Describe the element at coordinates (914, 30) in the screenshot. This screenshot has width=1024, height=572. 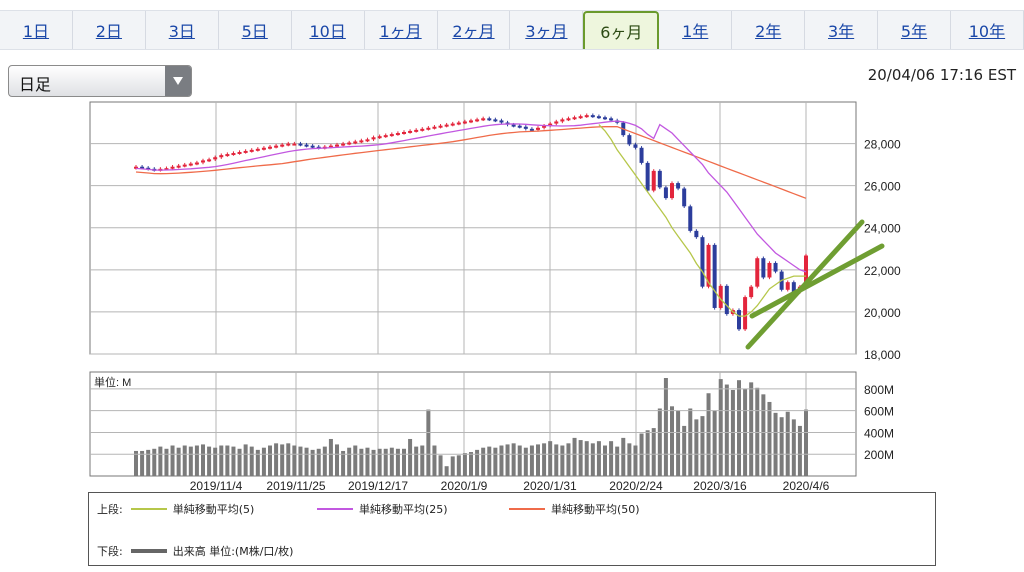
I see `tab-12: 5年` at that location.